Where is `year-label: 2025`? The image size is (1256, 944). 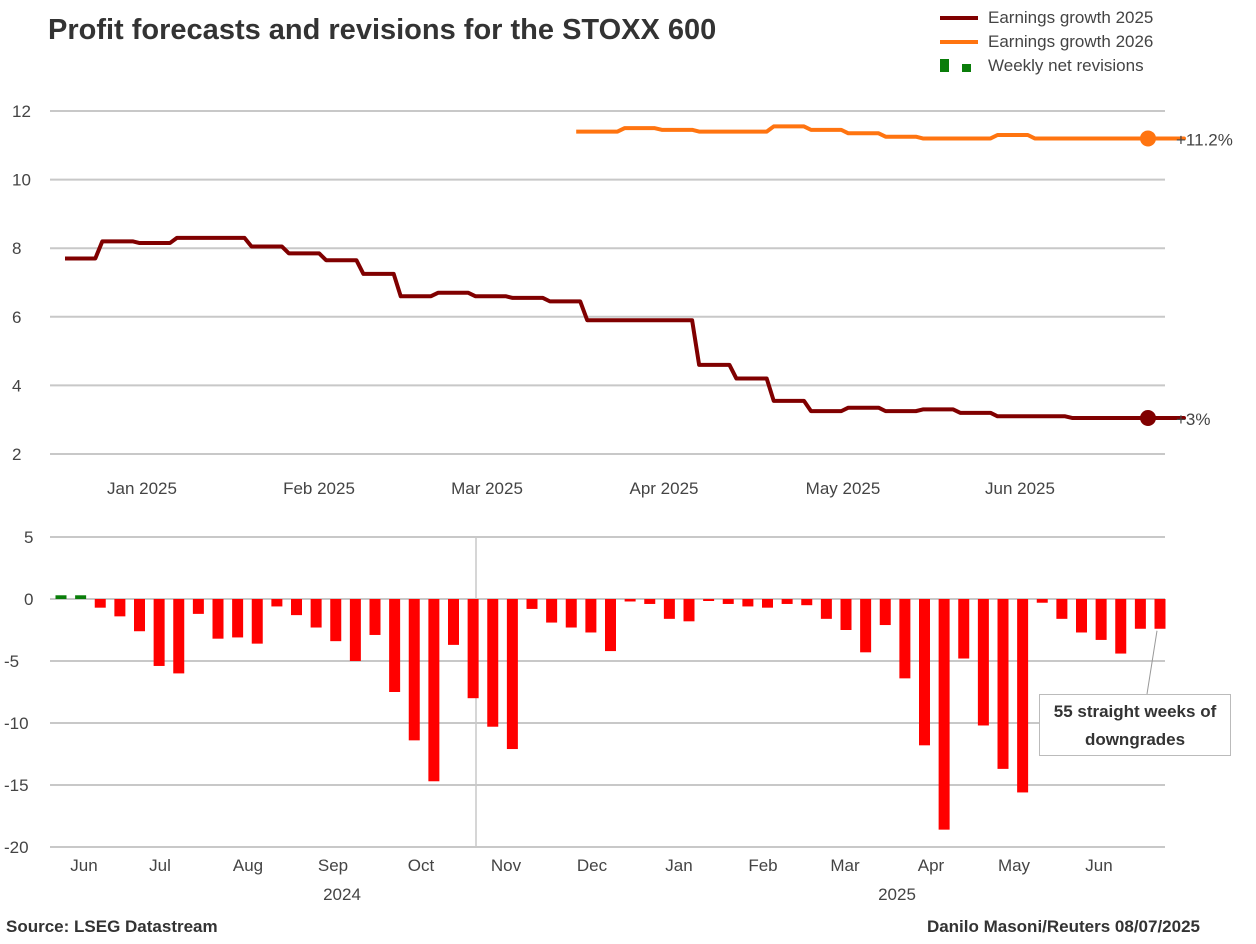 year-label: 2025 is located at coordinates (897, 894).